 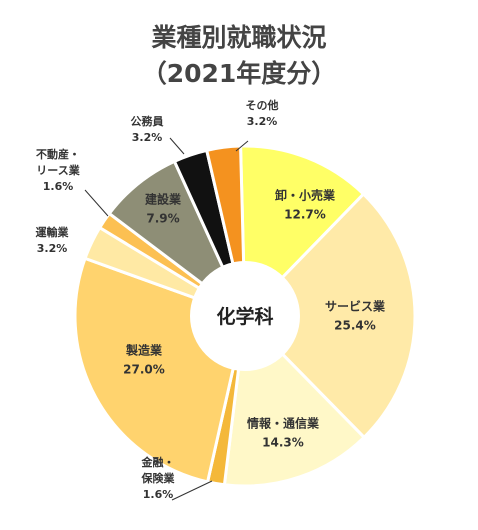 What do you see at coordinates (283, 433) in the screenshot?
I see `slice-label-3: 情報・通信業 14.3%` at bounding box center [283, 433].